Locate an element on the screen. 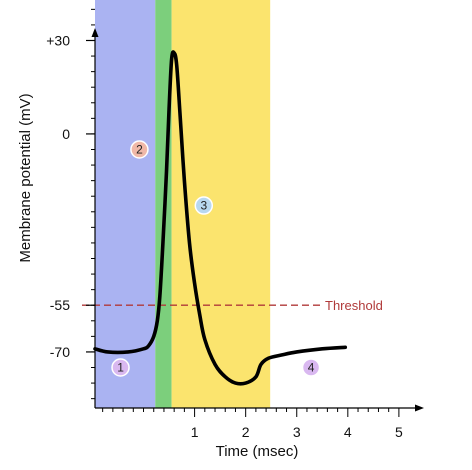 This screenshot has height=470, width=472. x-axis-arrow is located at coordinates (419, 408).